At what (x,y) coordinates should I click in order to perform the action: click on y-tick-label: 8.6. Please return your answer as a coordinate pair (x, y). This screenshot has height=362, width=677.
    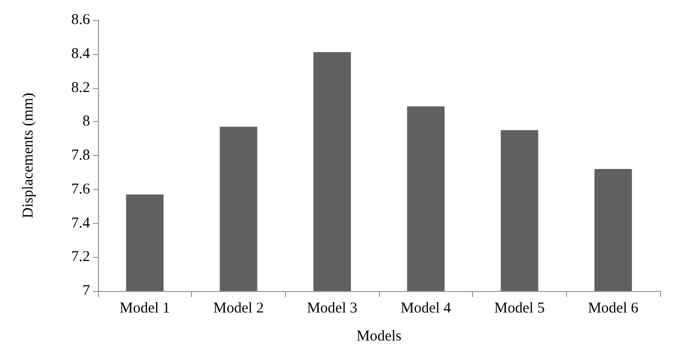
    Looking at the image, I should click on (80, 20).